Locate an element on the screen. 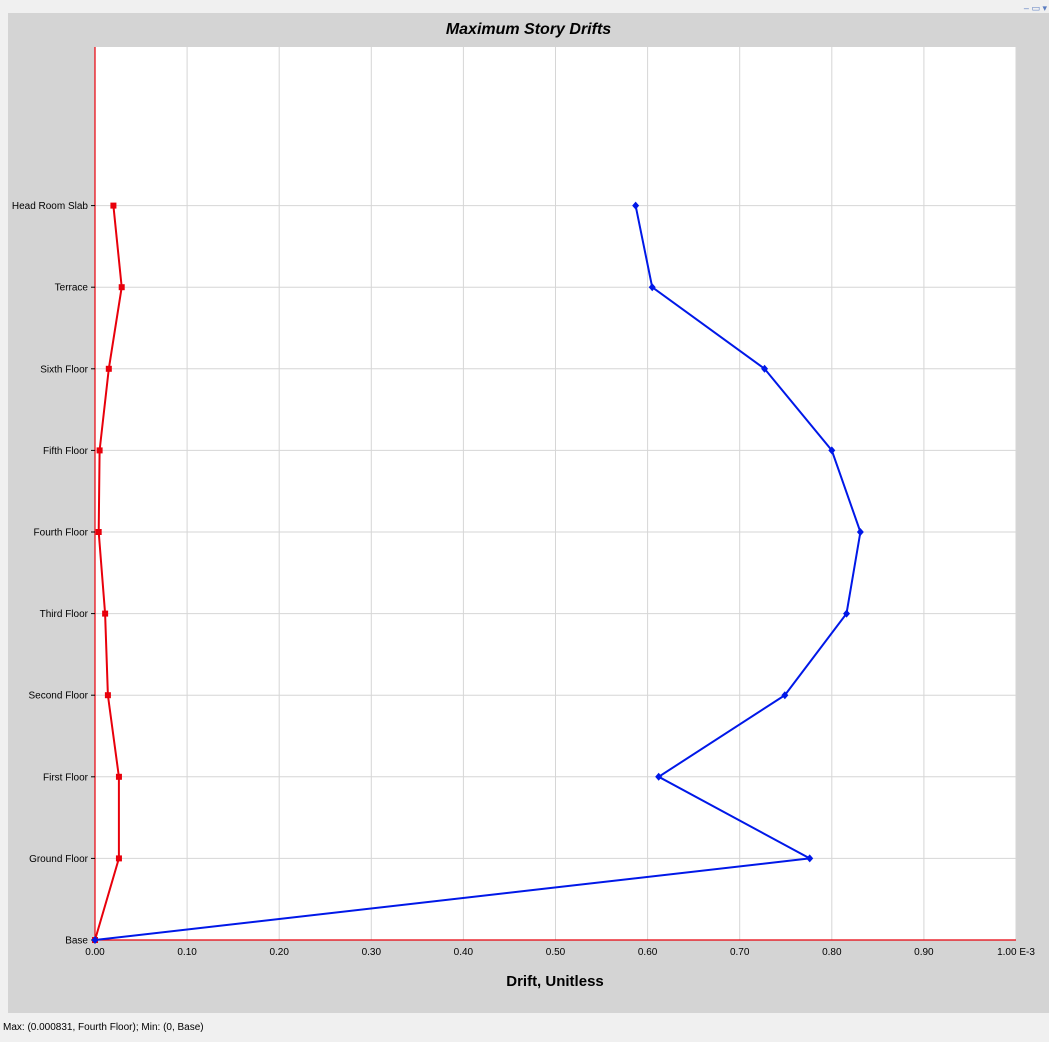 Image resolution: width=1049 pixels, height=1042 pixels. x-tick-label: 0.90 is located at coordinates (924, 952).